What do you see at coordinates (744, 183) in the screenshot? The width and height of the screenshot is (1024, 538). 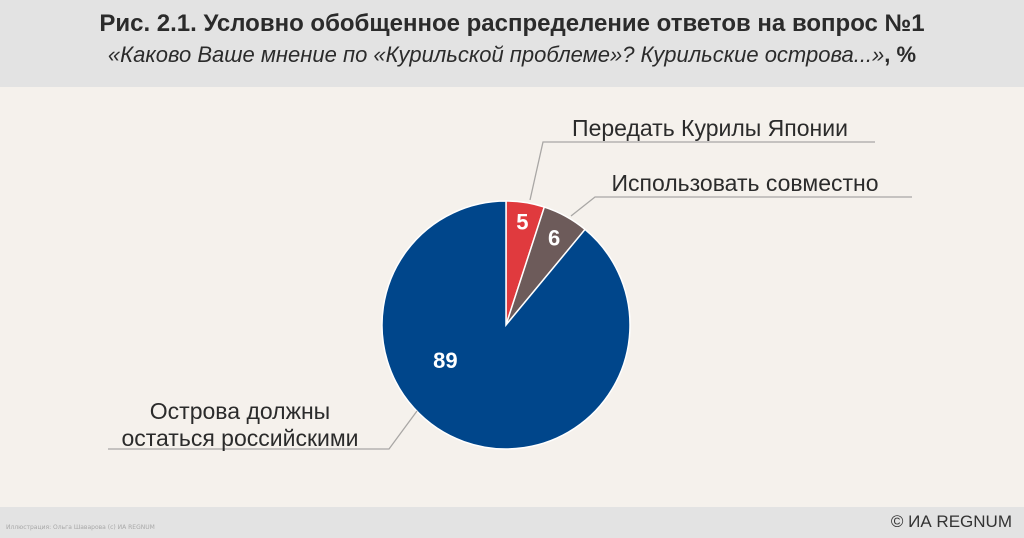 I see `category-label: Использовать совместно` at bounding box center [744, 183].